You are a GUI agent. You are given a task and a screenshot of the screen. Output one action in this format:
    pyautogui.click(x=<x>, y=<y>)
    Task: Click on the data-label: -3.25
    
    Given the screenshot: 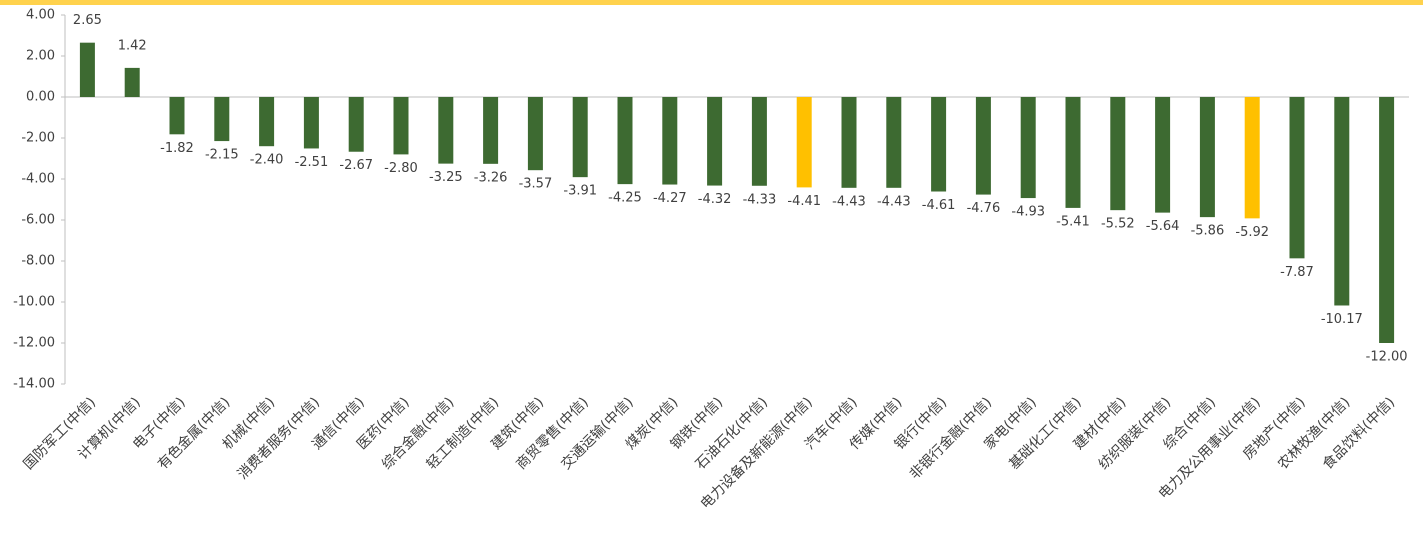 What is the action you would take?
    pyautogui.click(x=446, y=177)
    